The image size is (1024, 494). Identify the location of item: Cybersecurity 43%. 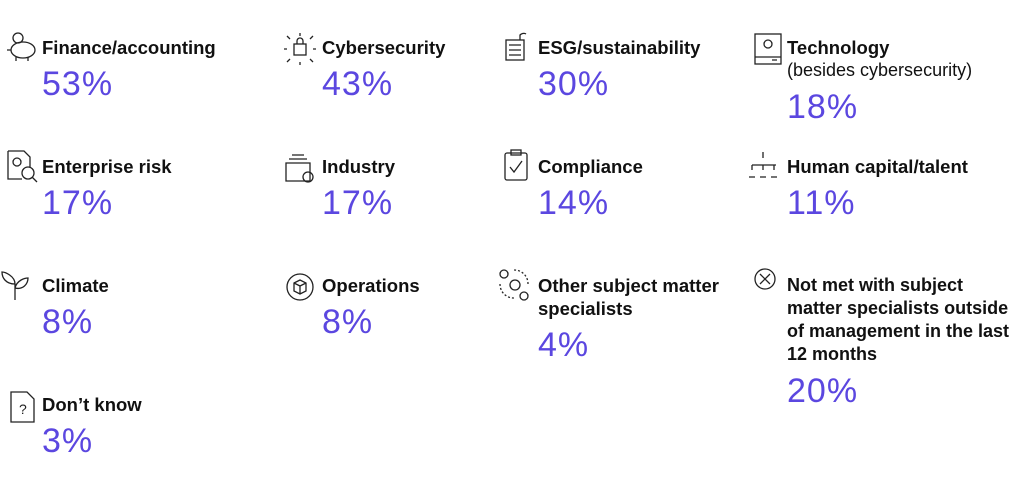
(383, 69).